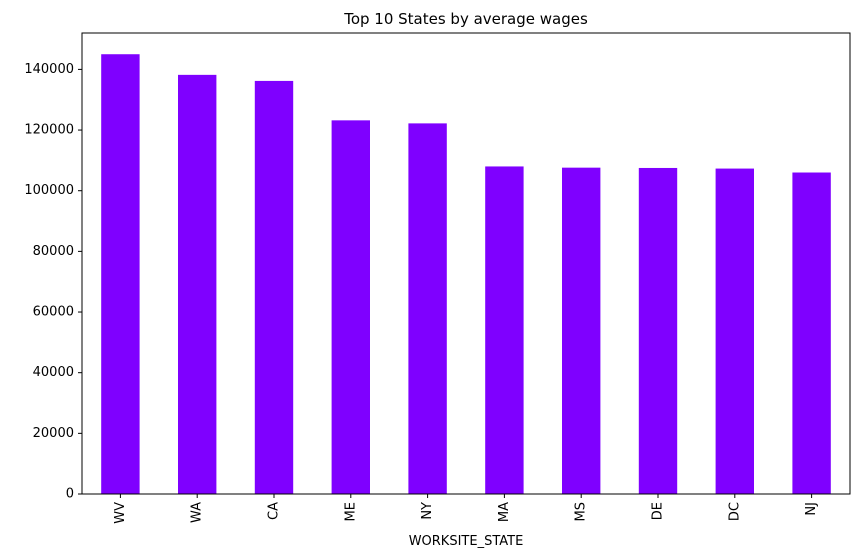  What do you see at coordinates (350, 307) in the screenshot?
I see `bar-me` at bounding box center [350, 307].